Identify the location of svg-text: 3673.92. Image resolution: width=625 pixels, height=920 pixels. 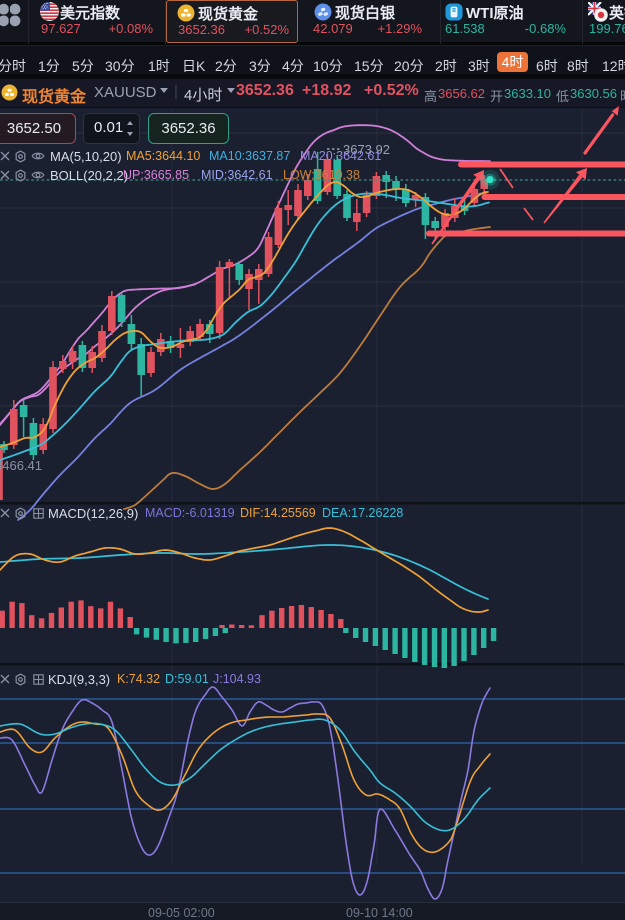
(366, 149).